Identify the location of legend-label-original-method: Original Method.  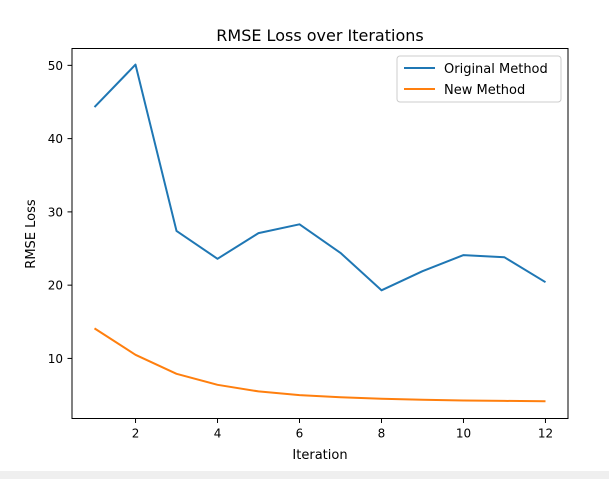
(496, 69).